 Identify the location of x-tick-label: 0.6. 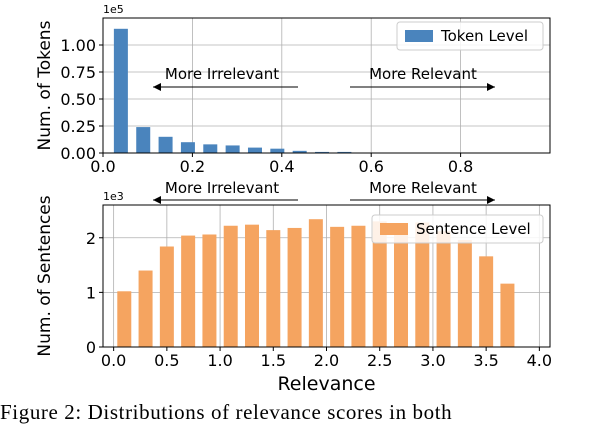
(370, 166).